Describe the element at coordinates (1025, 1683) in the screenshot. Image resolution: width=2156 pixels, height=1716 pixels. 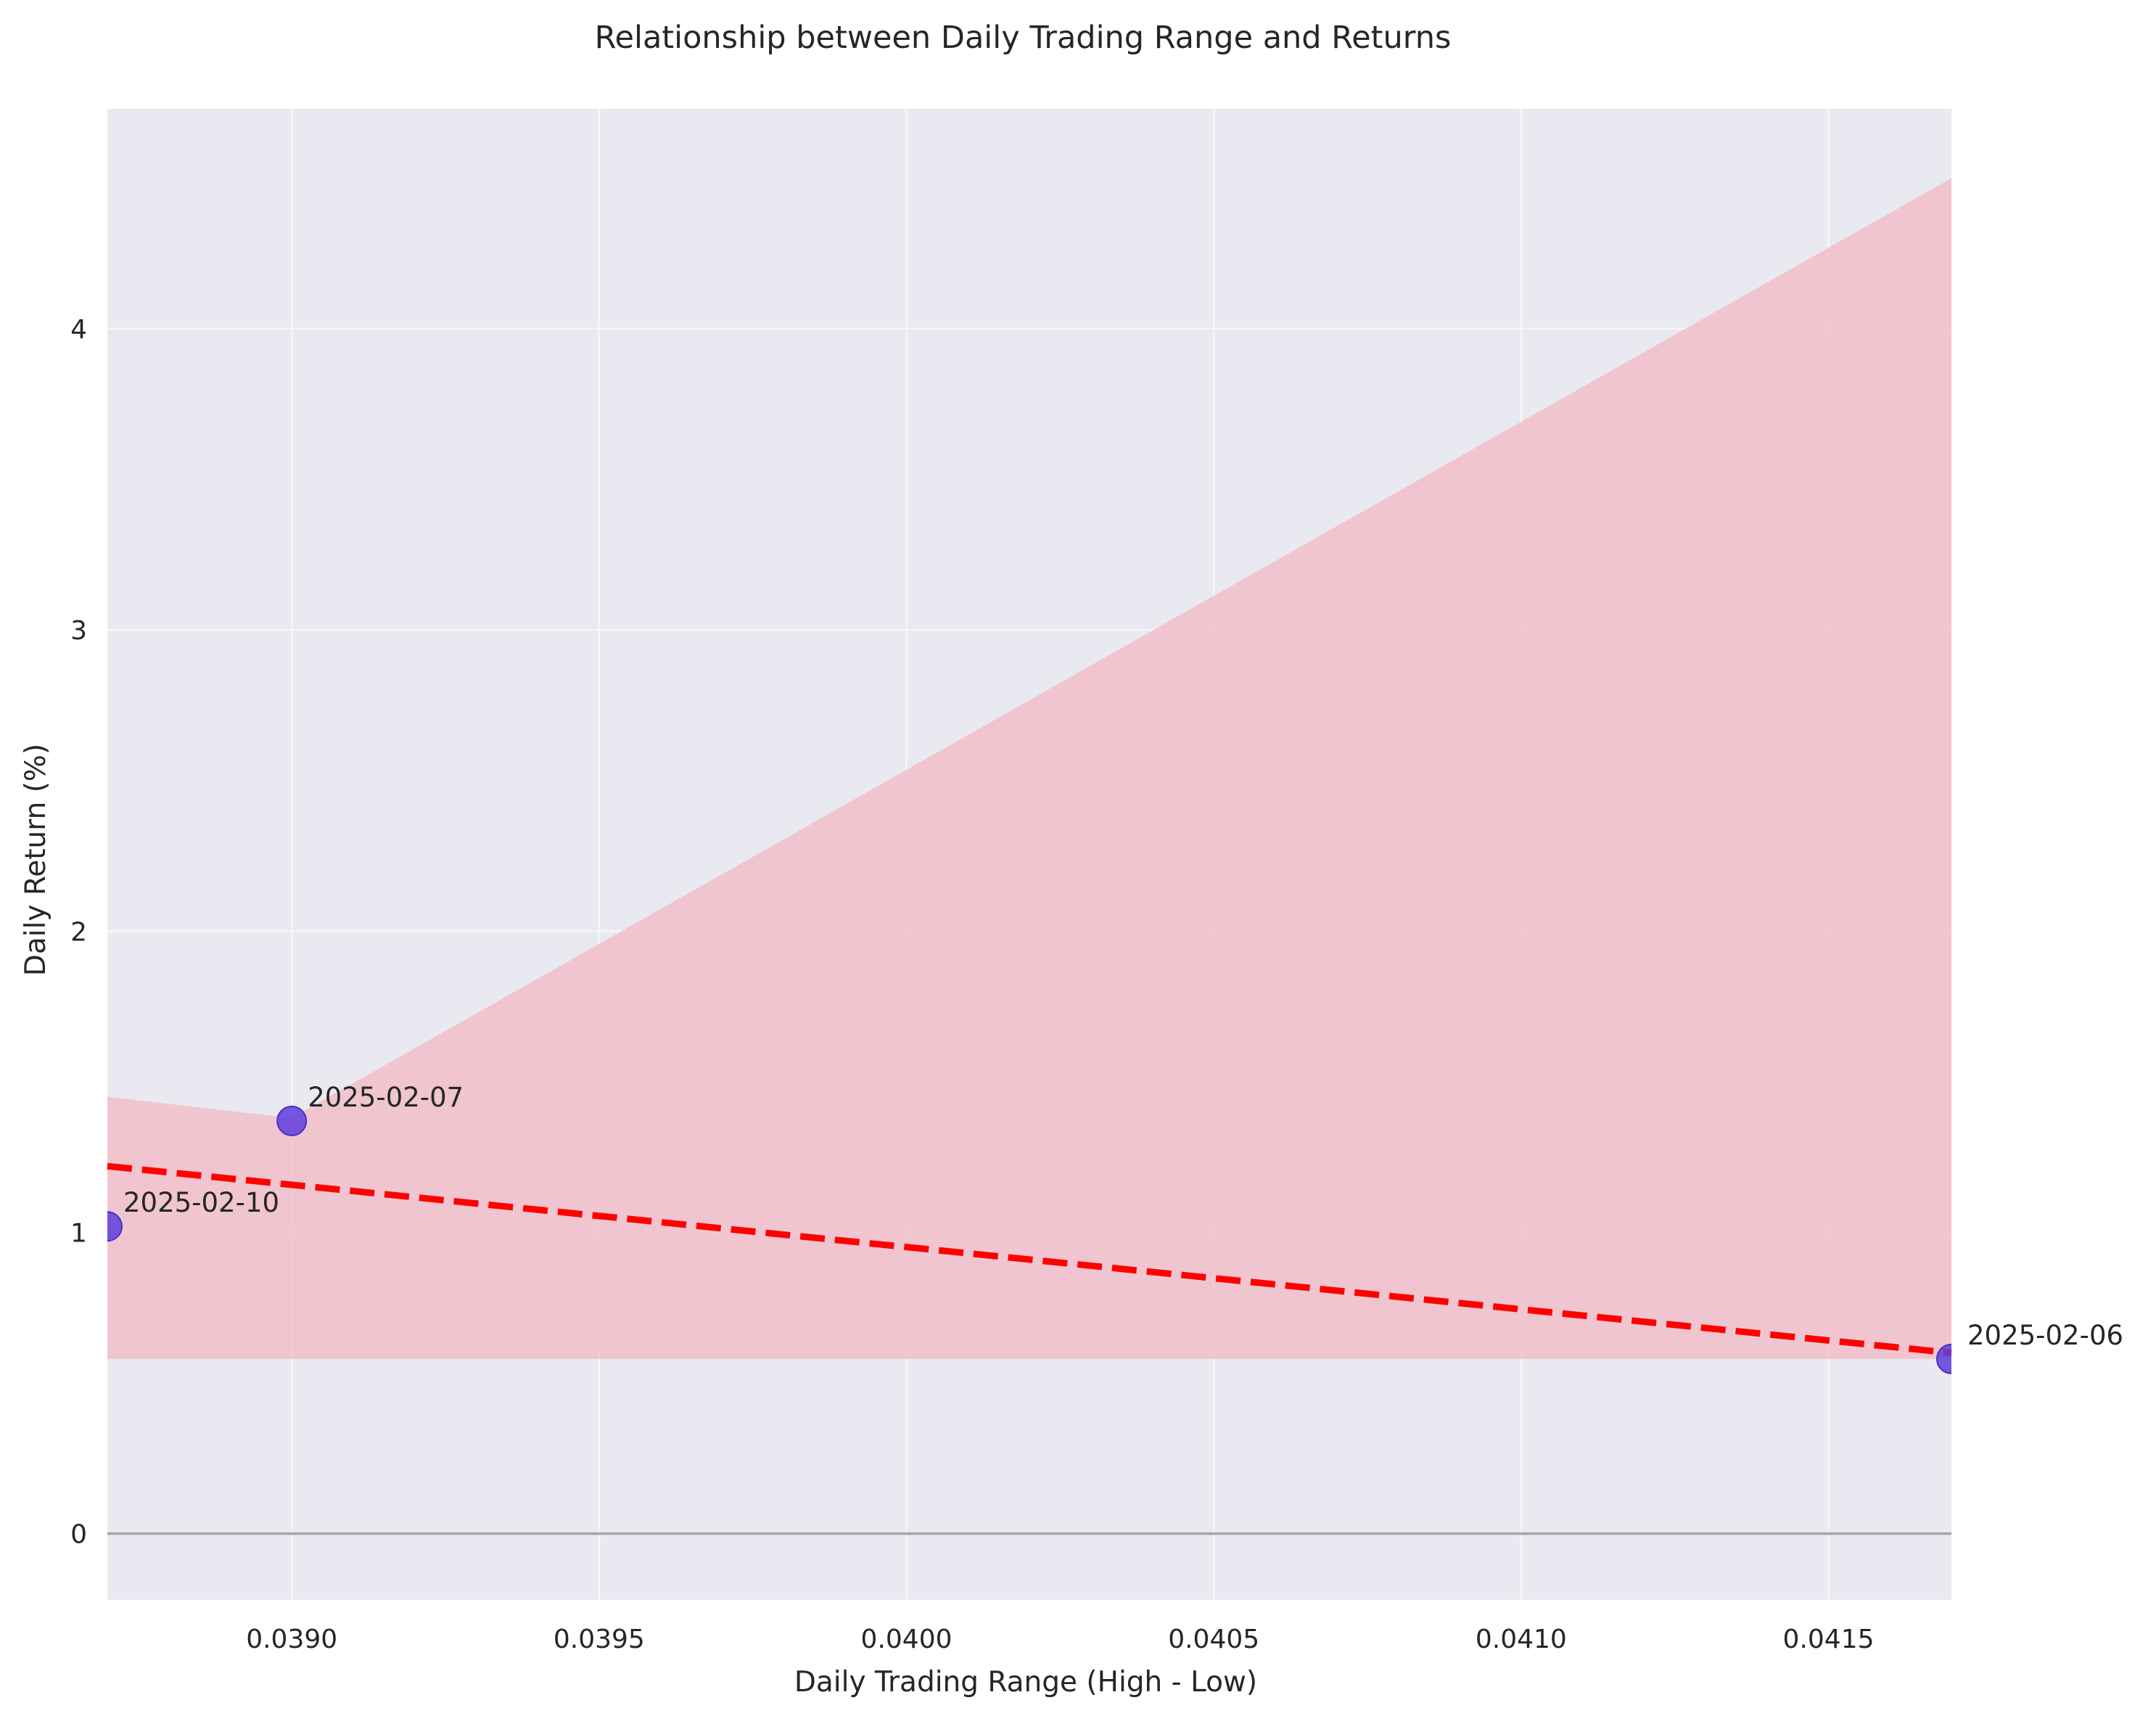
I see `x-axis-label: Daily Trading Range (High - Low)` at that location.